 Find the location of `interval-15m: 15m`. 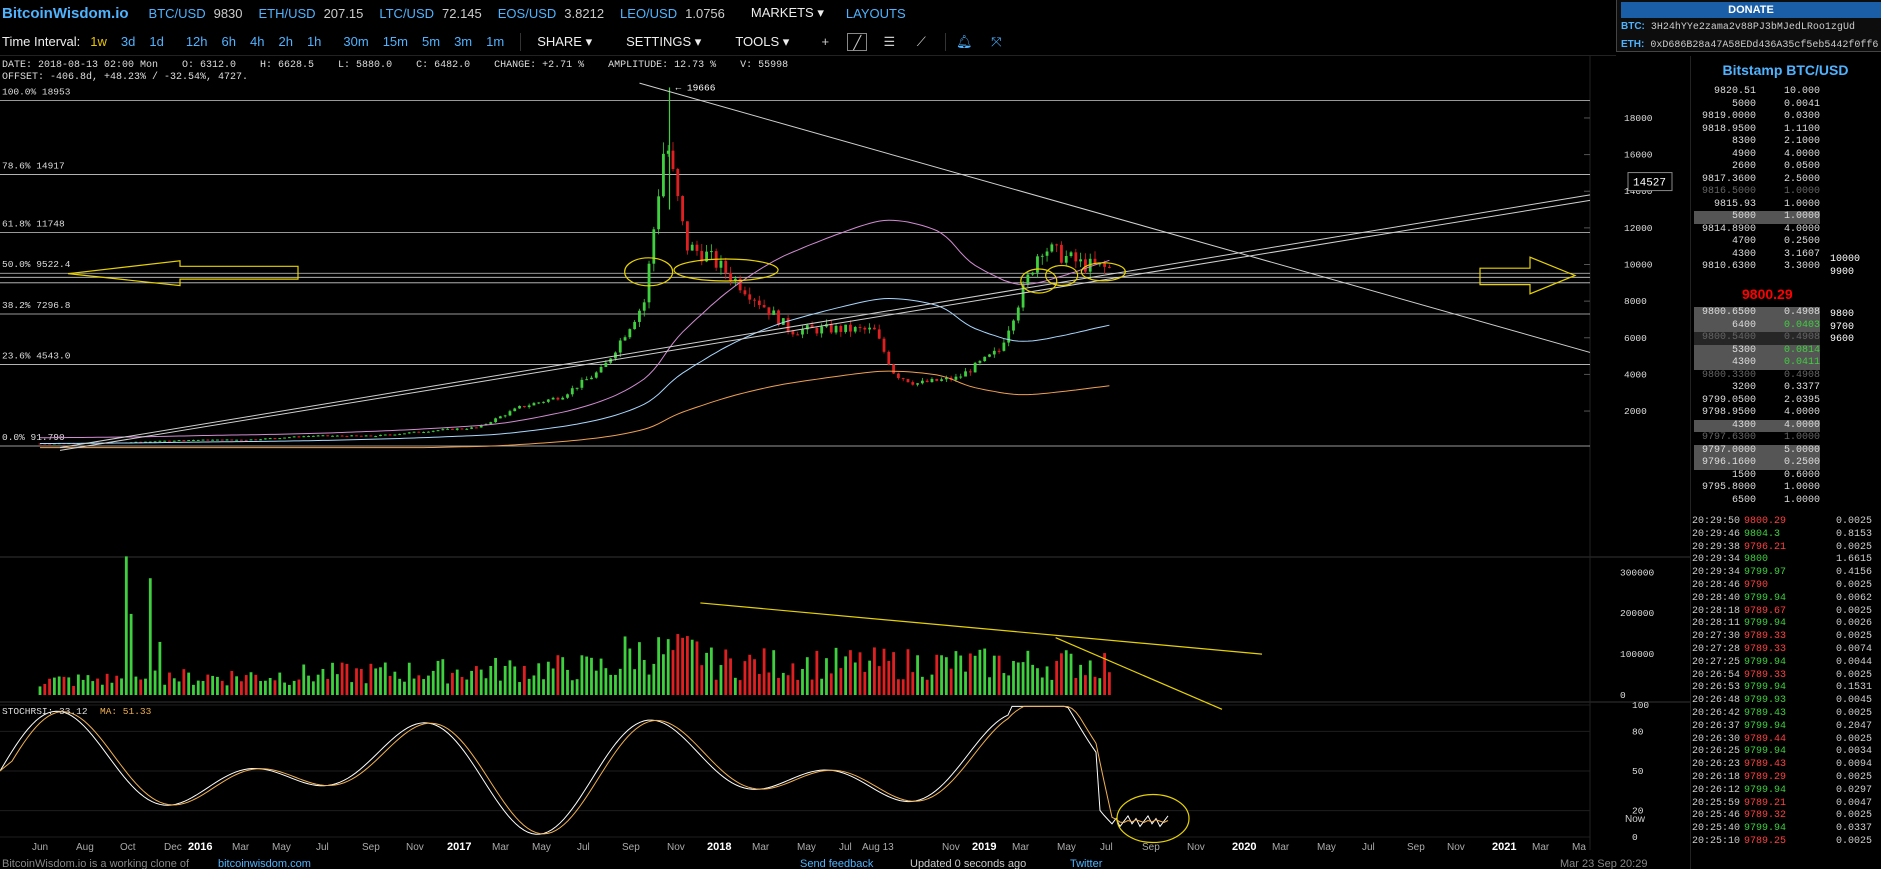

interval-15m: 15m is located at coordinates (395, 41).